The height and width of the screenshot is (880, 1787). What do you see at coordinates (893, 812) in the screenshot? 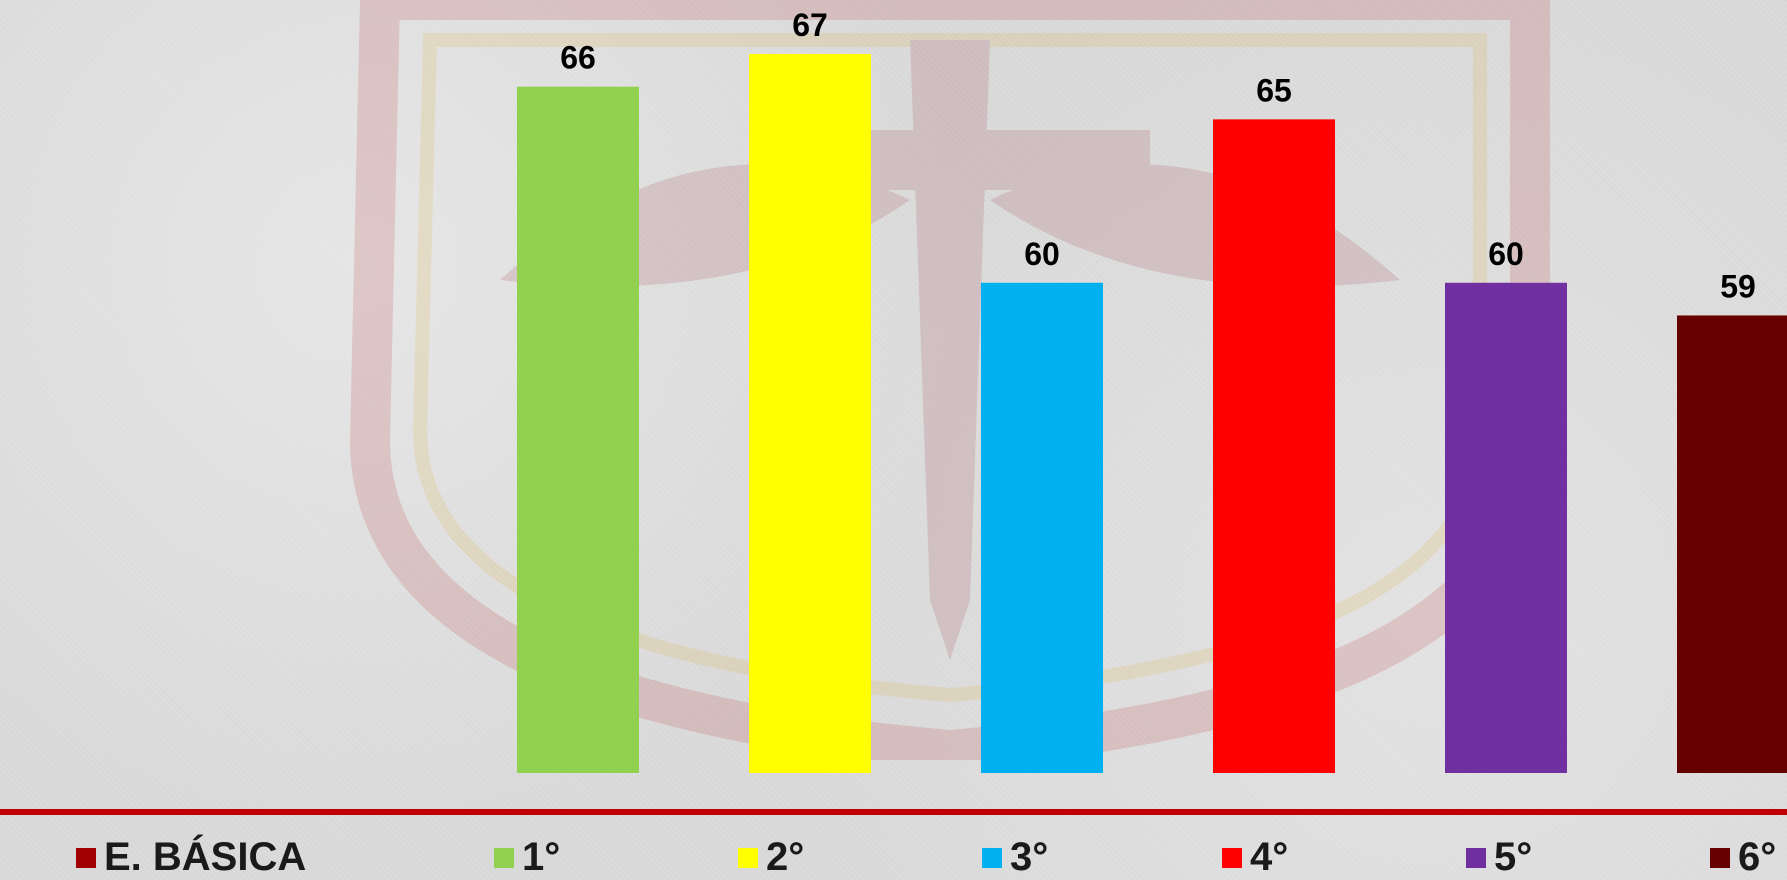
I see `chart-baseline-rule` at bounding box center [893, 812].